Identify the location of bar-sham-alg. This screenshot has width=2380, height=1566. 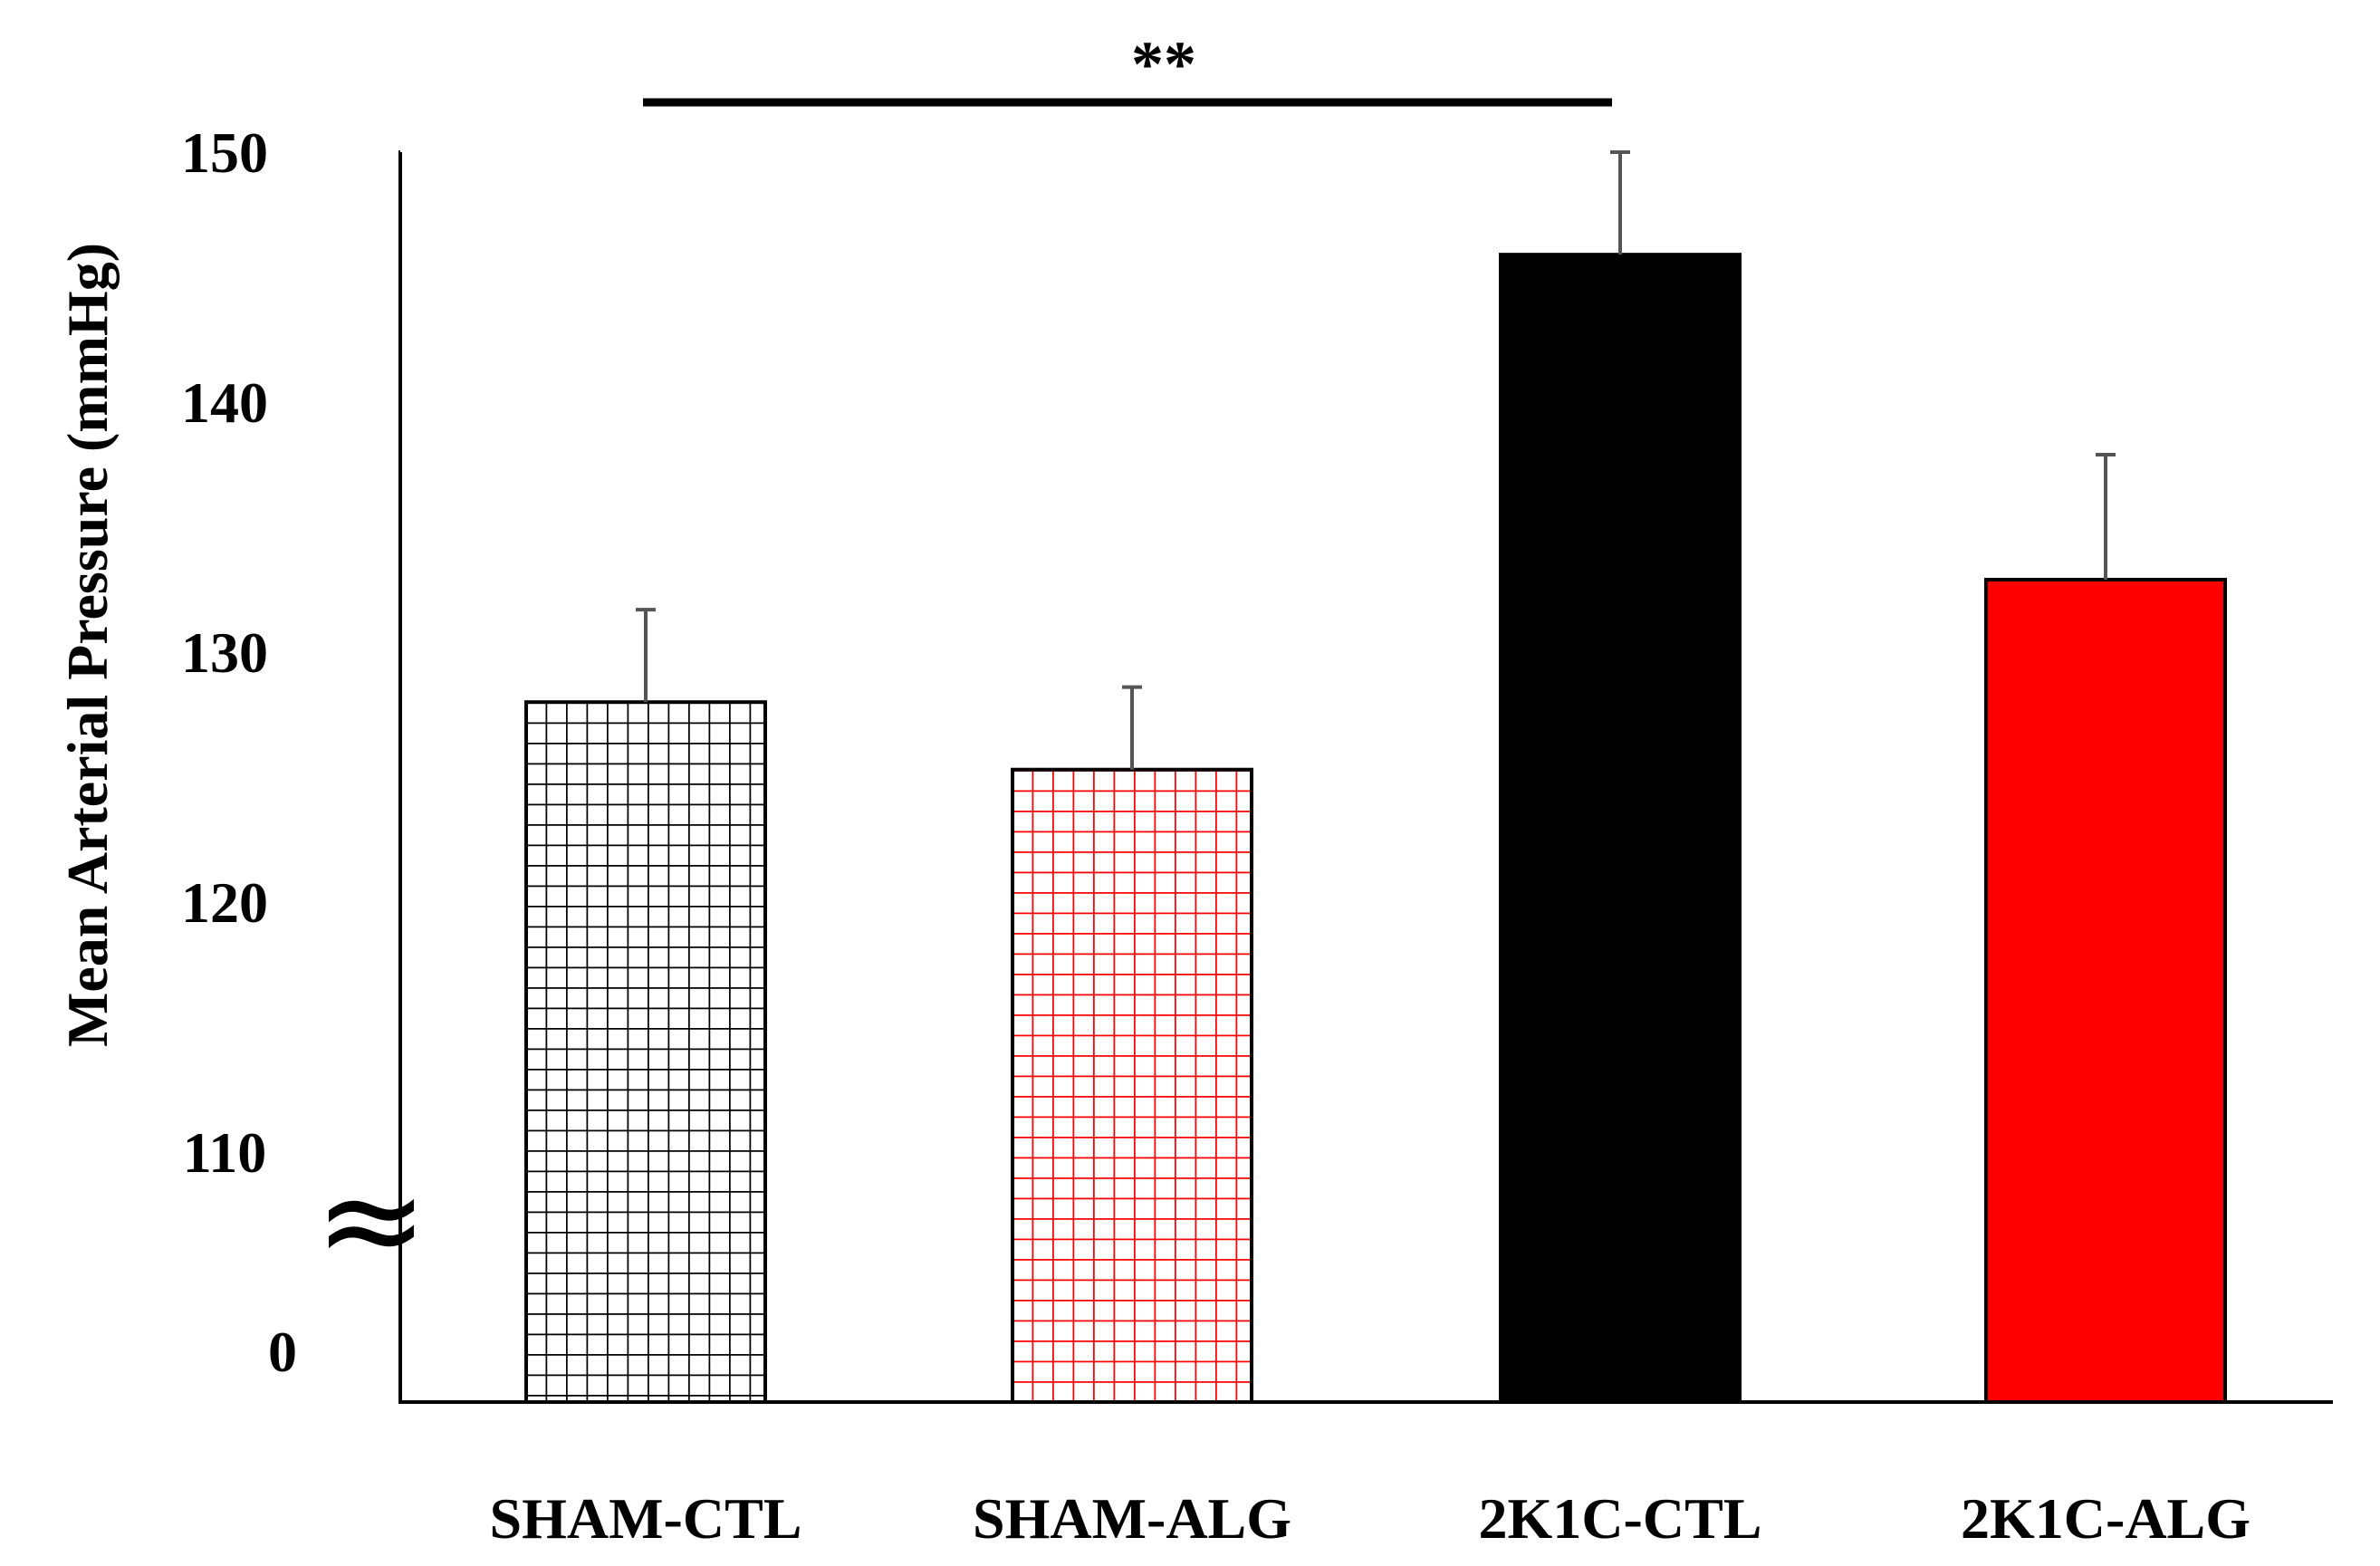
(1132, 1085).